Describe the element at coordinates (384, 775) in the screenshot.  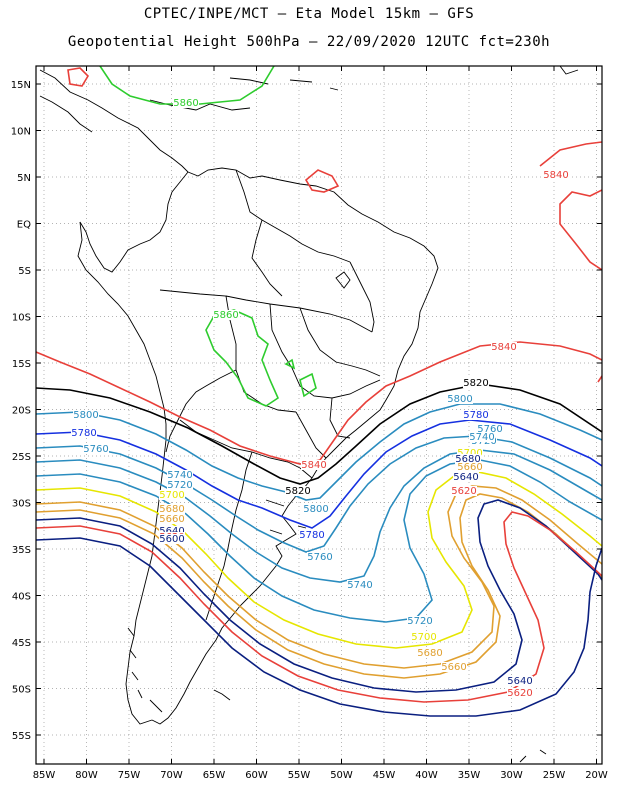
I see `lon-label: 45W` at that location.